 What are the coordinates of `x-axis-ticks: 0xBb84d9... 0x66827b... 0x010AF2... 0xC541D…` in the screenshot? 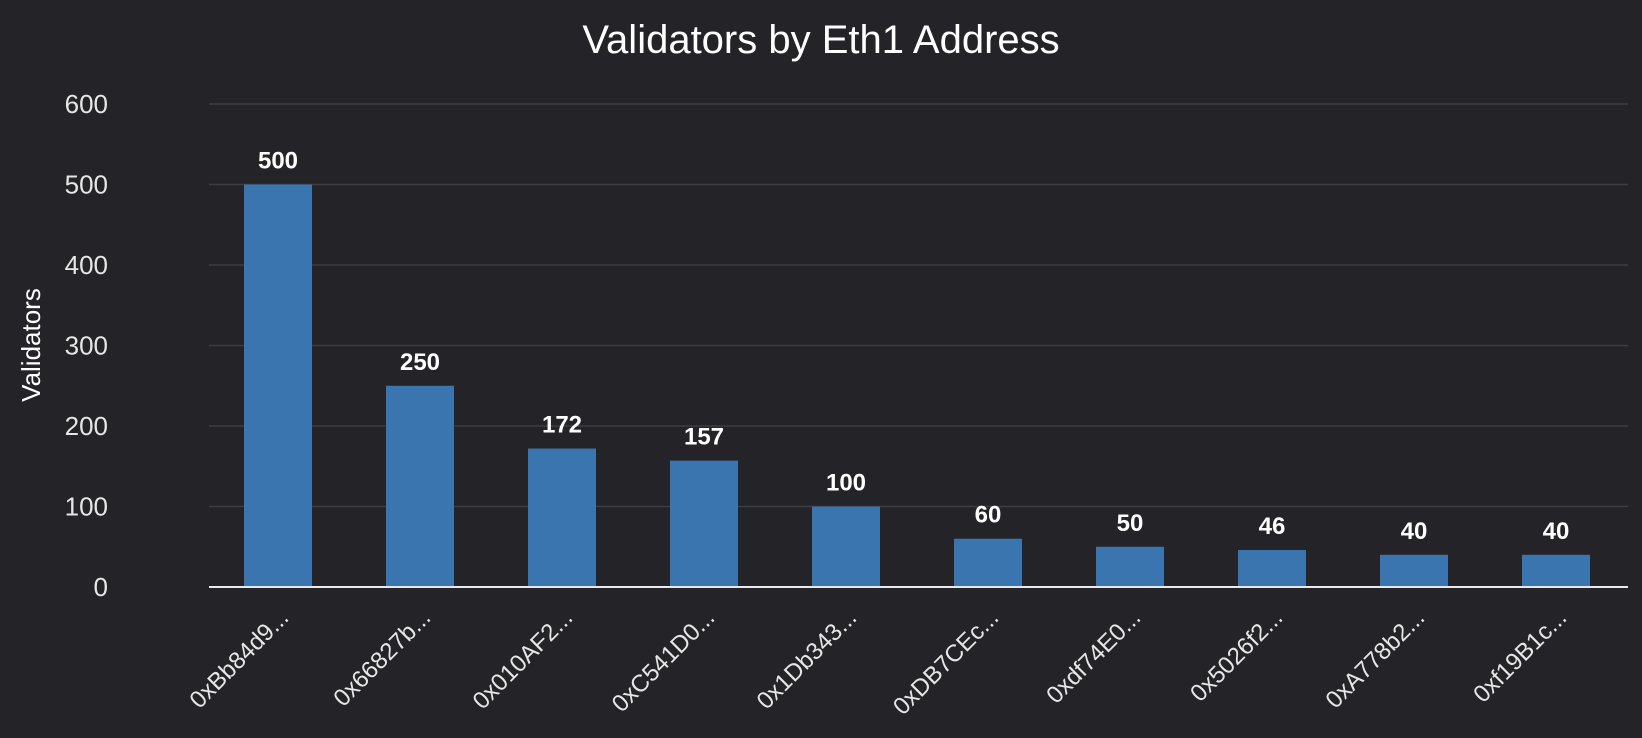 It's located at (879, 662).